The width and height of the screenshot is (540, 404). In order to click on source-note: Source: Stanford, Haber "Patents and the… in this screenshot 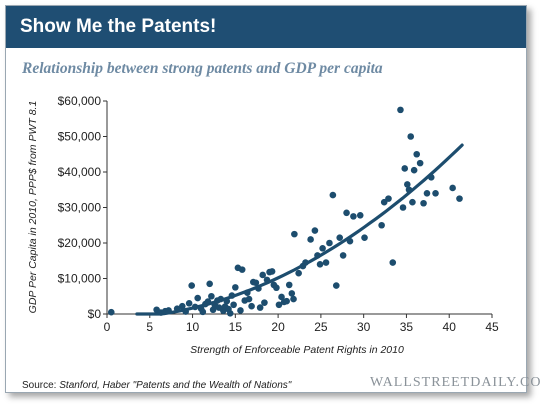, I will do `click(156, 385)`.